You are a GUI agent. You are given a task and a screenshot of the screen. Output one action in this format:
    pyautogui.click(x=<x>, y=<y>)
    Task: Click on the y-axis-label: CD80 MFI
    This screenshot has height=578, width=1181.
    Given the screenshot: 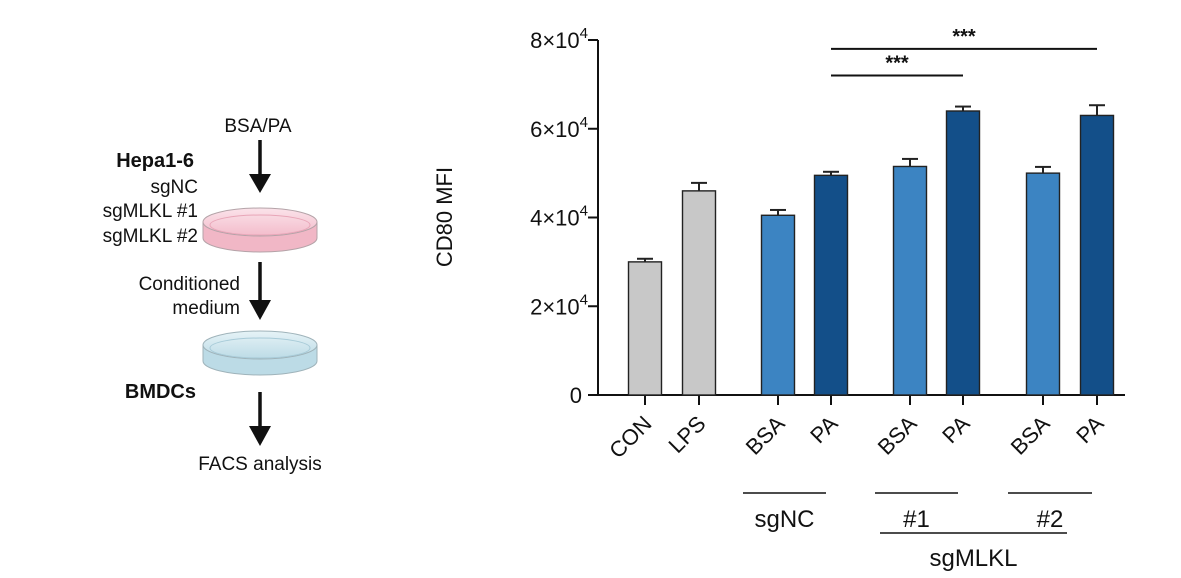 What is the action you would take?
    pyautogui.click(x=444, y=217)
    